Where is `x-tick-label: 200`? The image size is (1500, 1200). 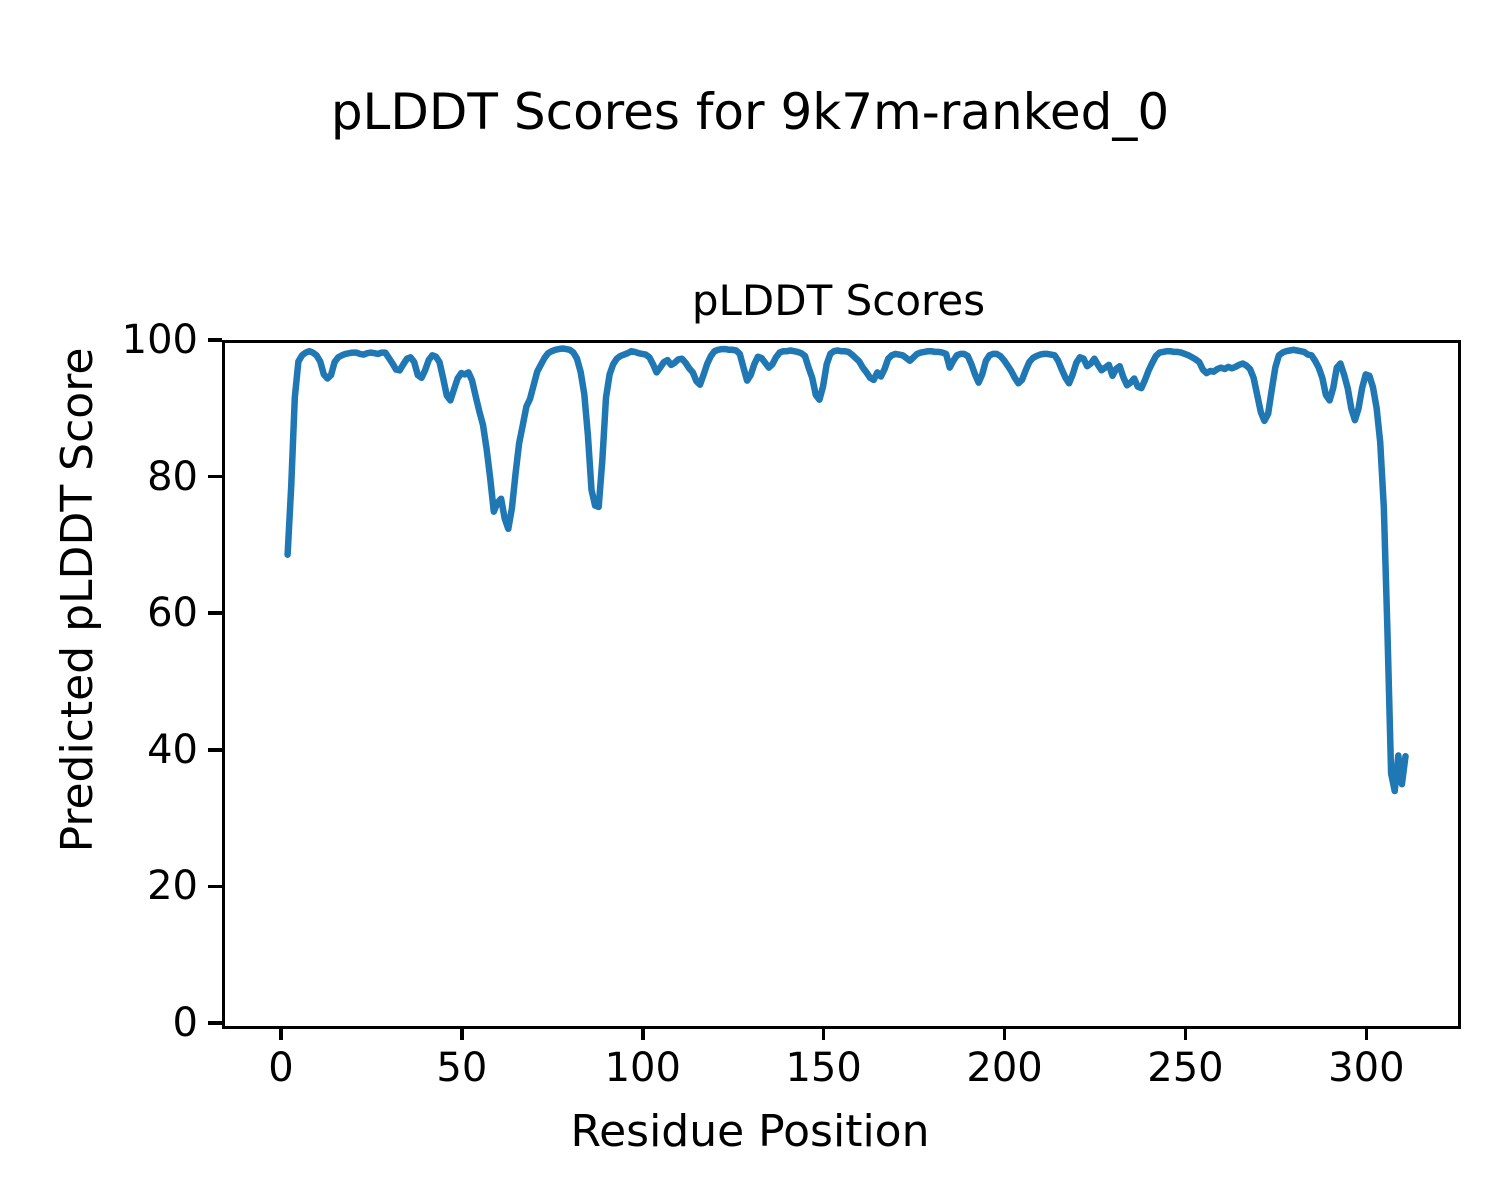 x-tick-label: 200 is located at coordinates (1004, 1068).